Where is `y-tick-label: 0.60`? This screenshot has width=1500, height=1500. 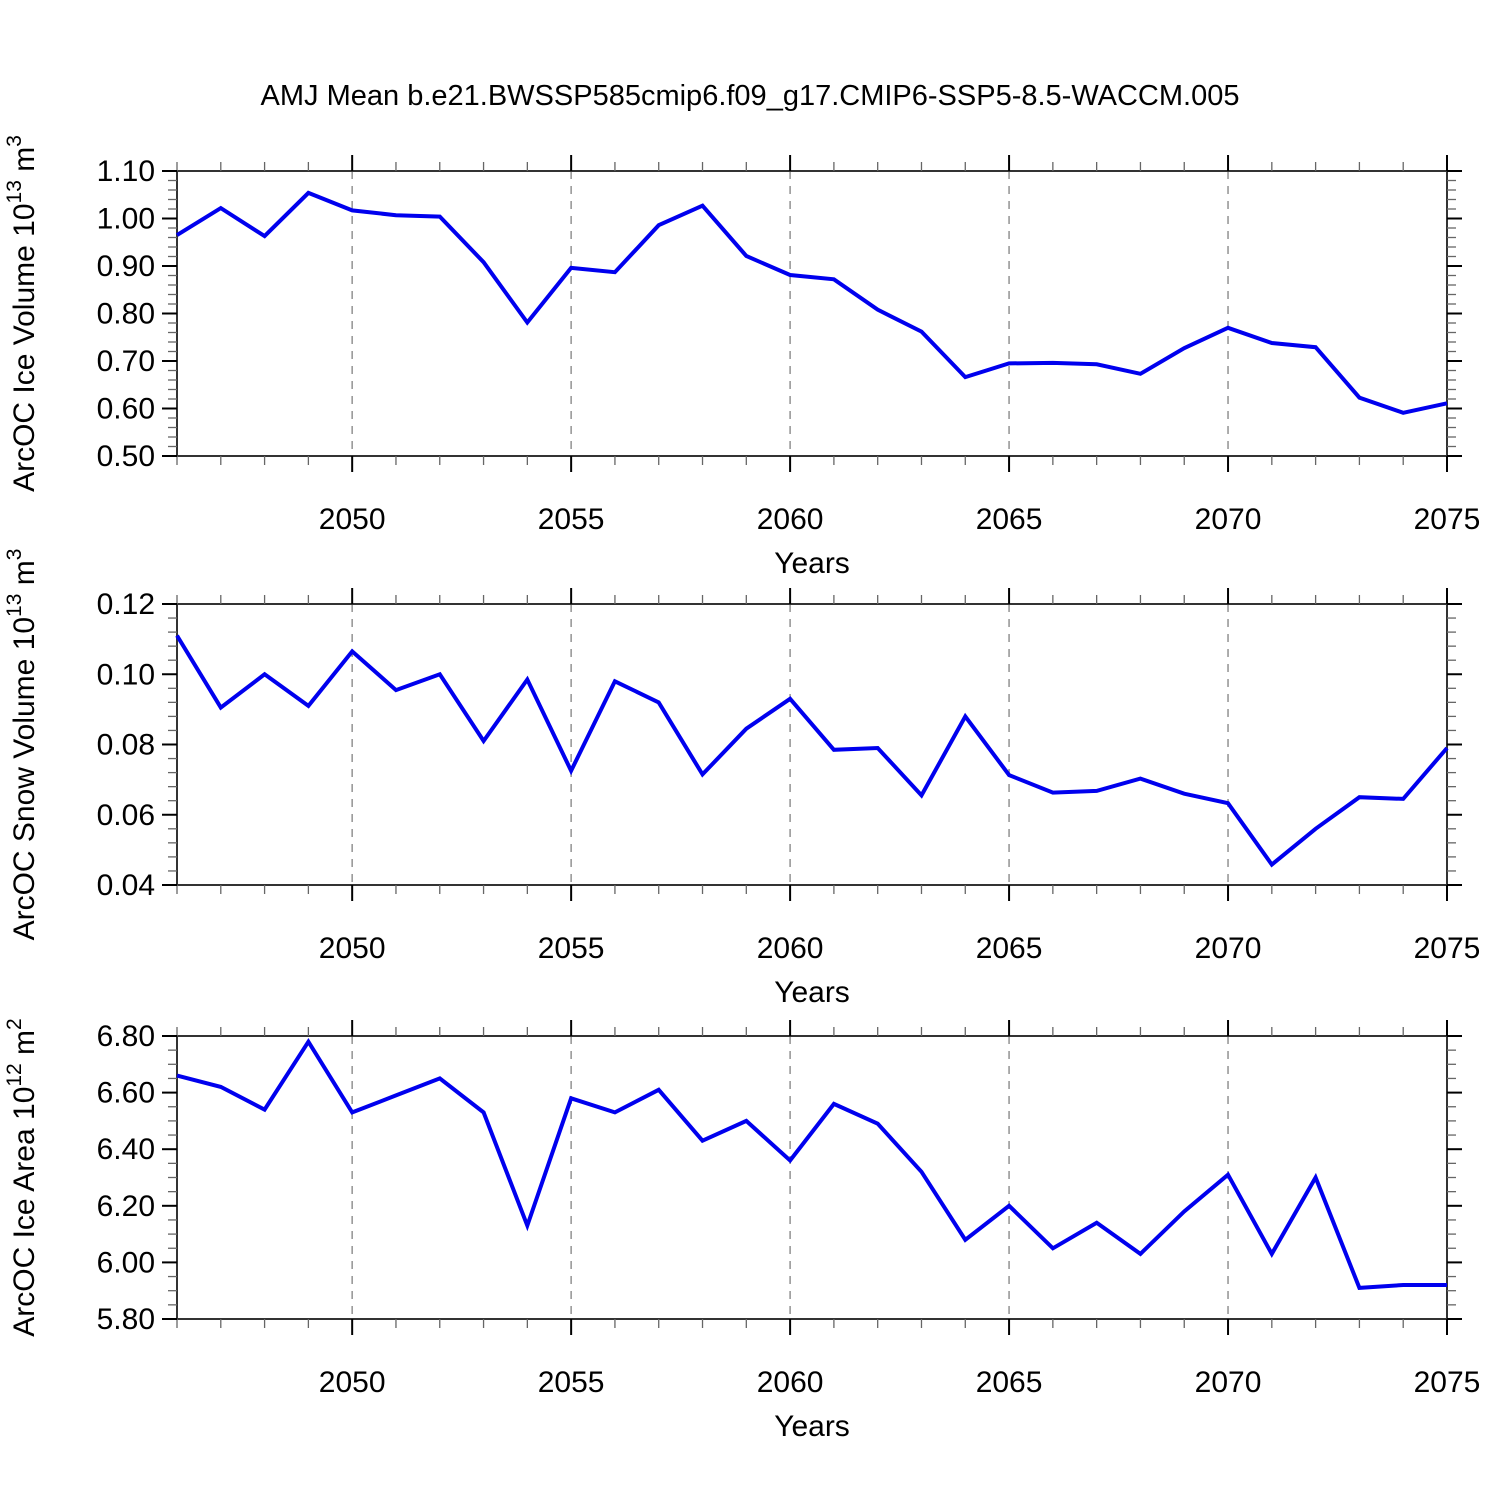 y-tick-label: 0.60 is located at coordinates (126, 409).